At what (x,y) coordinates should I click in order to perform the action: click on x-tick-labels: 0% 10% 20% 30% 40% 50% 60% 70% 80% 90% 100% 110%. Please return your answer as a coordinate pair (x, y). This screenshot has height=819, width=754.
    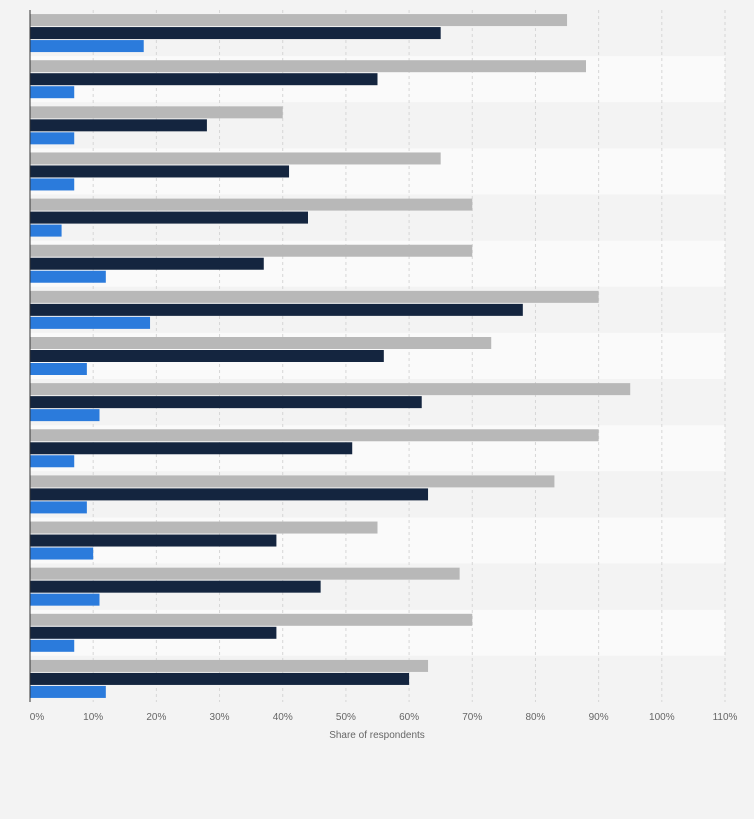
    Looking at the image, I should click on (384, 717).